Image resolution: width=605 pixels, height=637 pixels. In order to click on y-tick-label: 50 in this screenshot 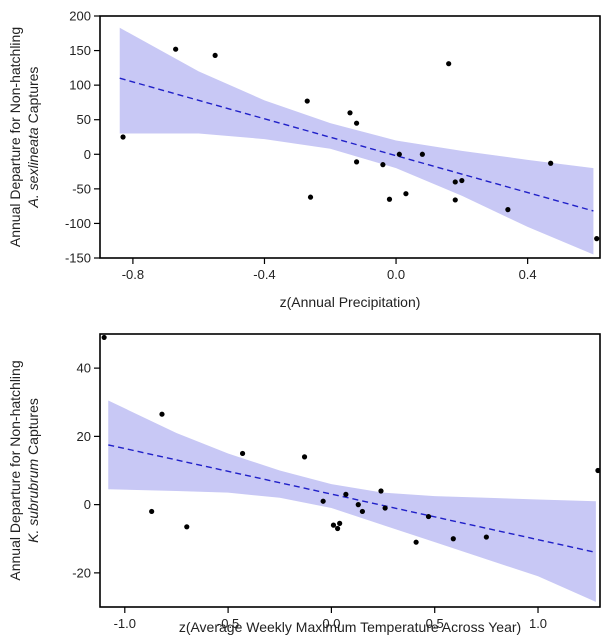, I will do `click(84, 119)`.